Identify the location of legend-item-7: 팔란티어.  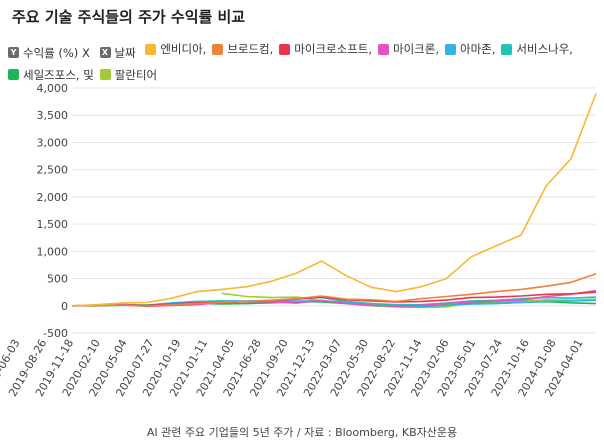
(128, 75).